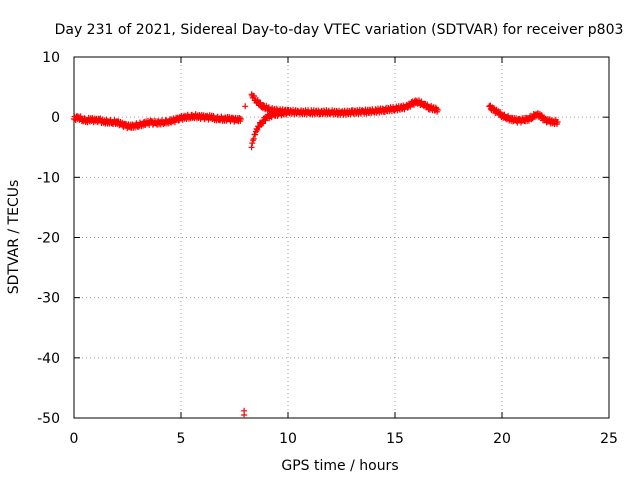 This screenshot has height=480, width=640. What do you see at coordinates (51, 58) in the screenshot?
I see `y-tick-label: 10` at bounding box center [51, 58].